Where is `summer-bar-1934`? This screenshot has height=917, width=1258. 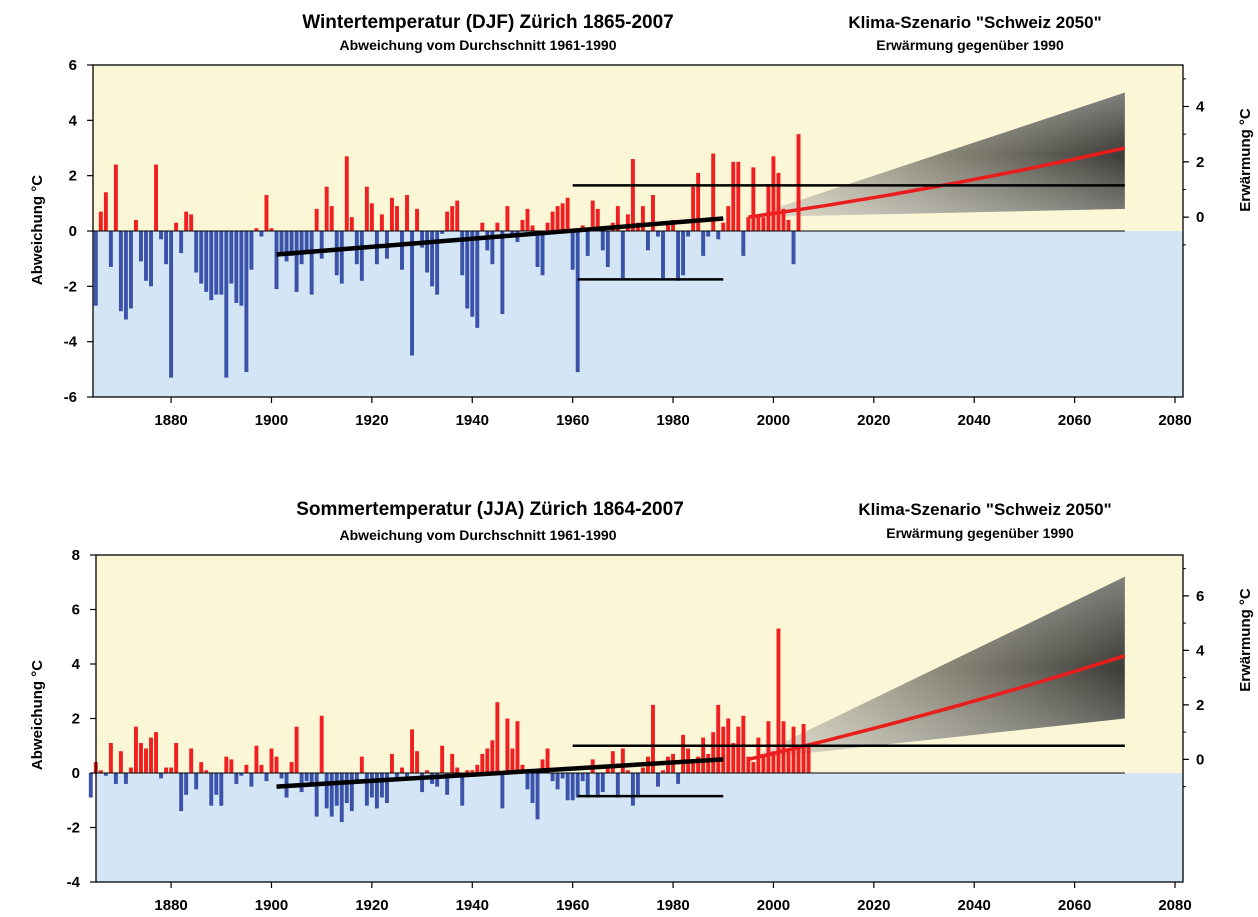 summer-bar-1934 is located at coordinates (442, 759).